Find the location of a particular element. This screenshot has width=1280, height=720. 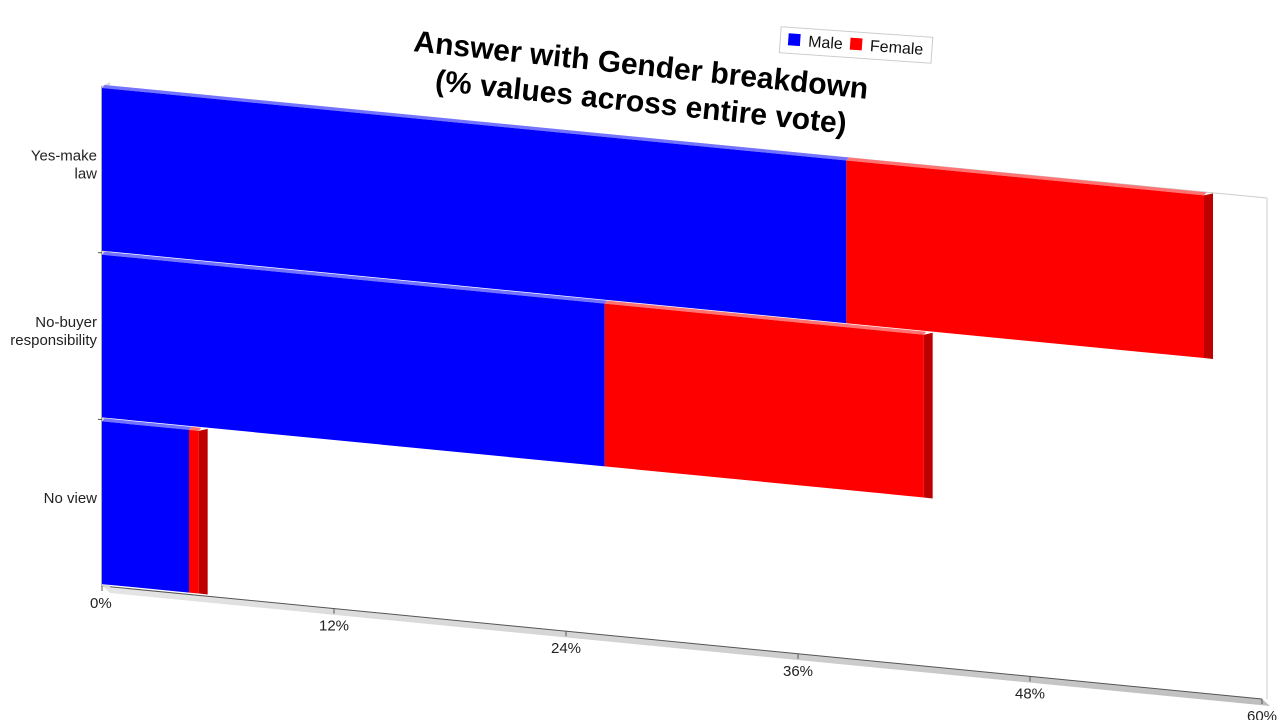

legend: Male Female is located at coordinates (856, 45).